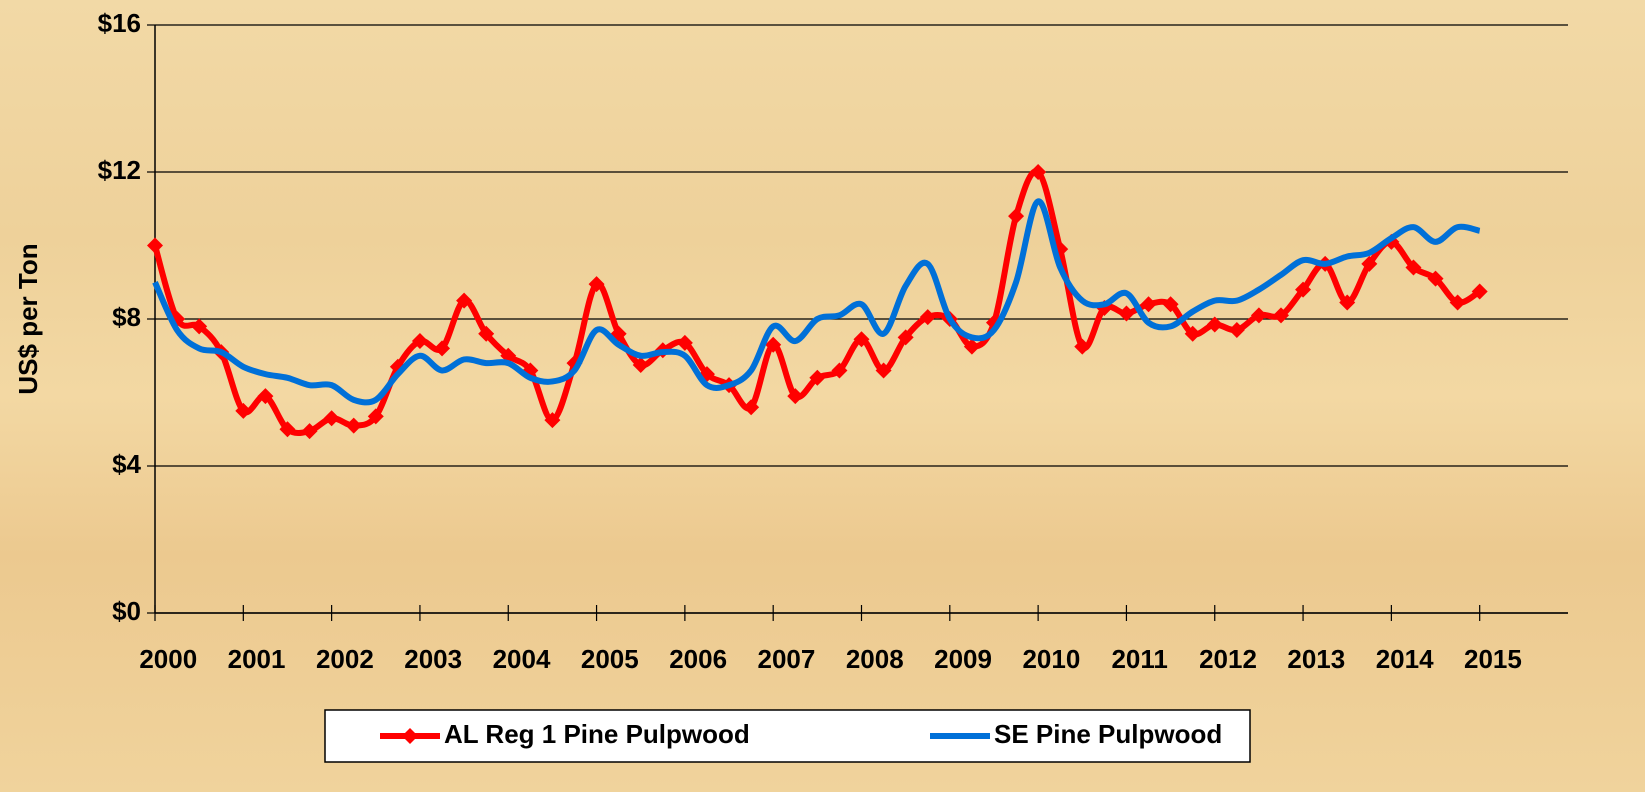 This screenshot has width=1645, height=792. What do you see at coordinates (610, 659) in the screenshot?
I see `x-tick-label: 2005` at bounding box center [610, 659].